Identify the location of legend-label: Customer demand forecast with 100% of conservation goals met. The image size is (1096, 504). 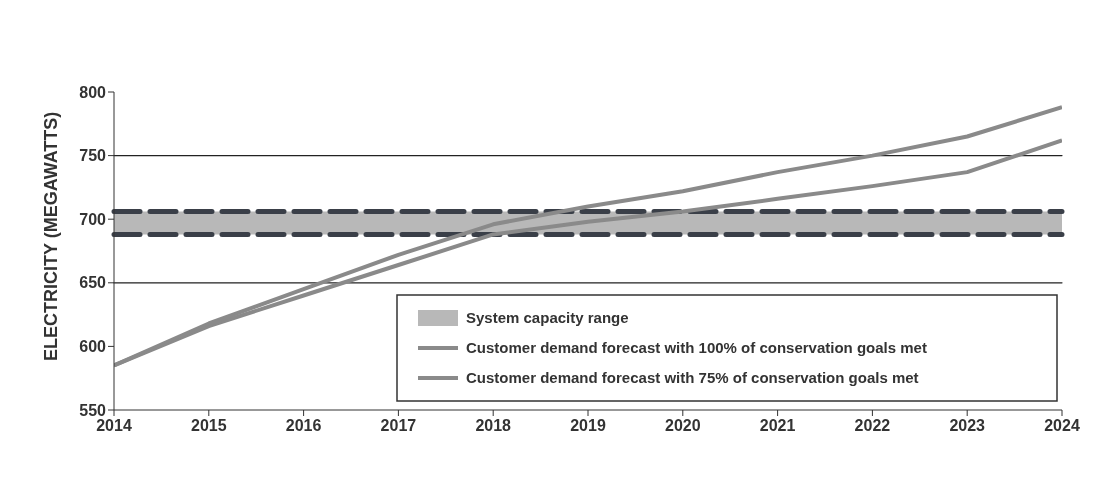
(696, 347).